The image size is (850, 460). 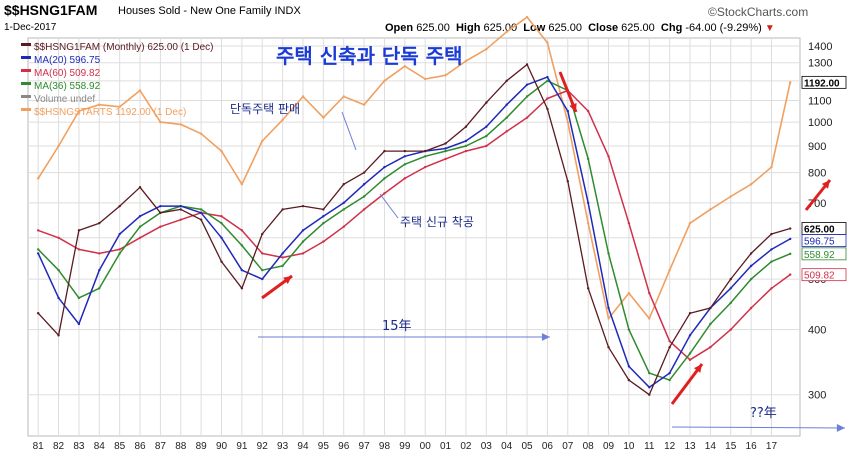 What do you see at coordinates (140, 446) in the screenshot?
I see `x-tick-label: 86` at bounding box center [140, 446].